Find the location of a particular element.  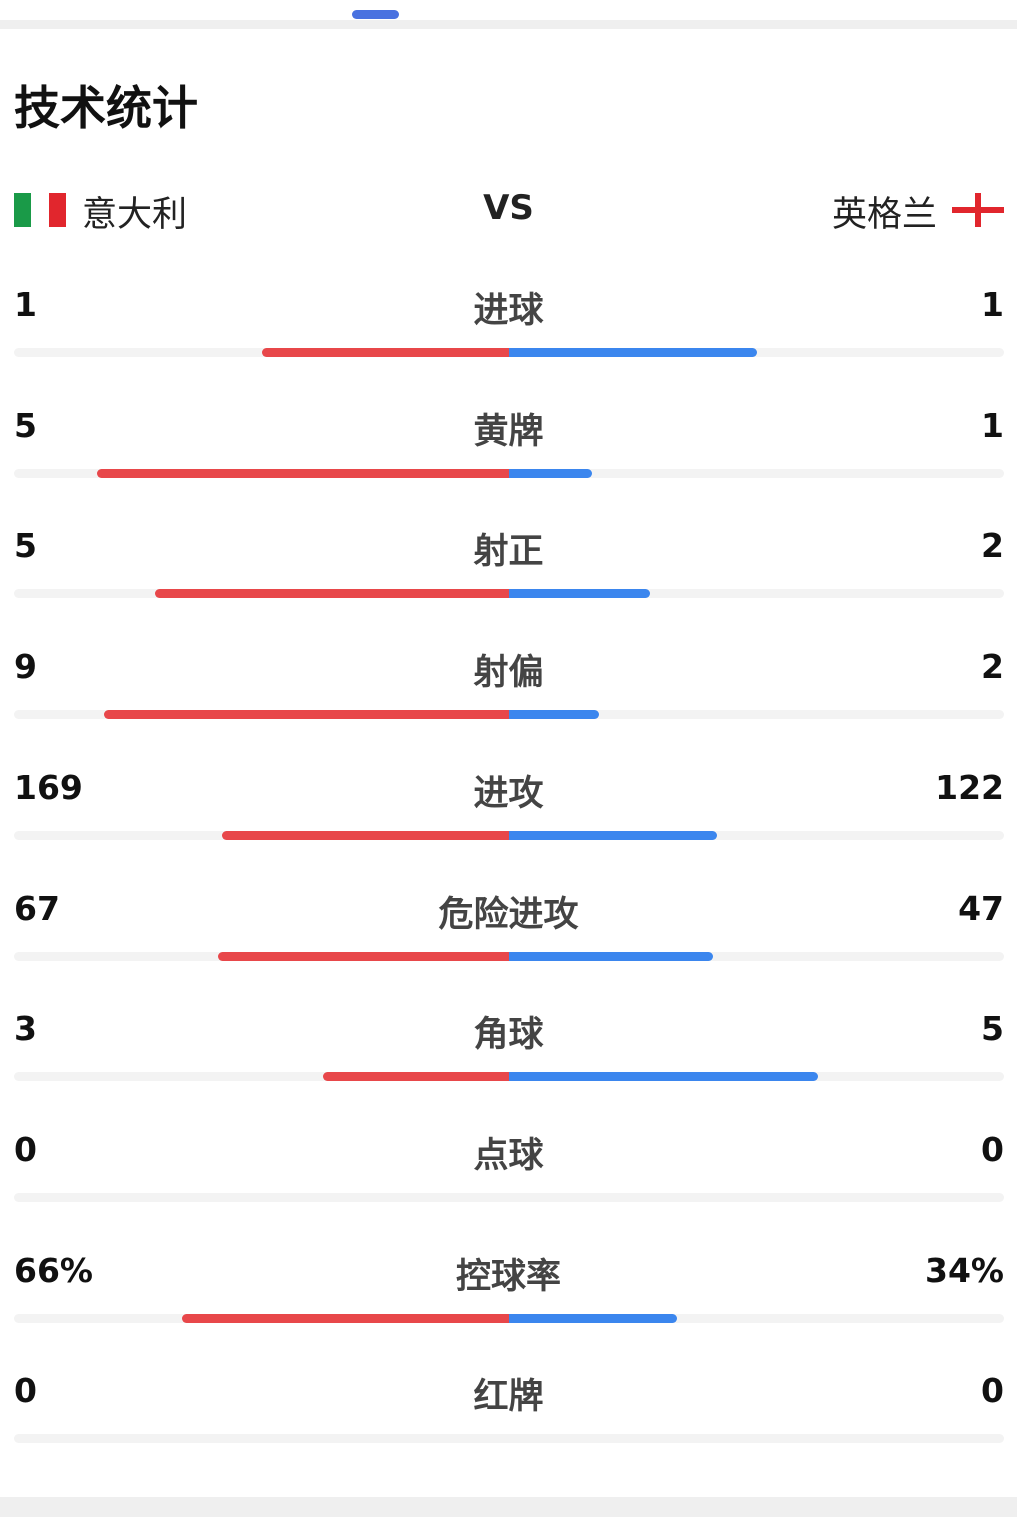

top-divider is located at coordinates (508, 24).